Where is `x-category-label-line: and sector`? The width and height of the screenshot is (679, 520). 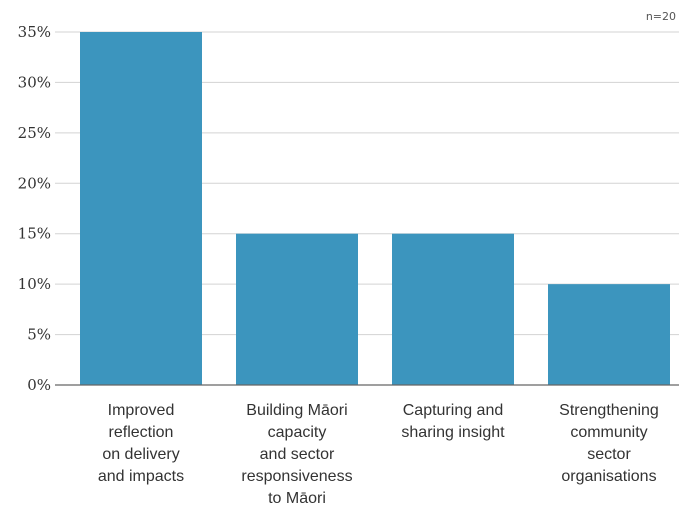 x-category-label-line: and sector is located at coordinates (297, 454).